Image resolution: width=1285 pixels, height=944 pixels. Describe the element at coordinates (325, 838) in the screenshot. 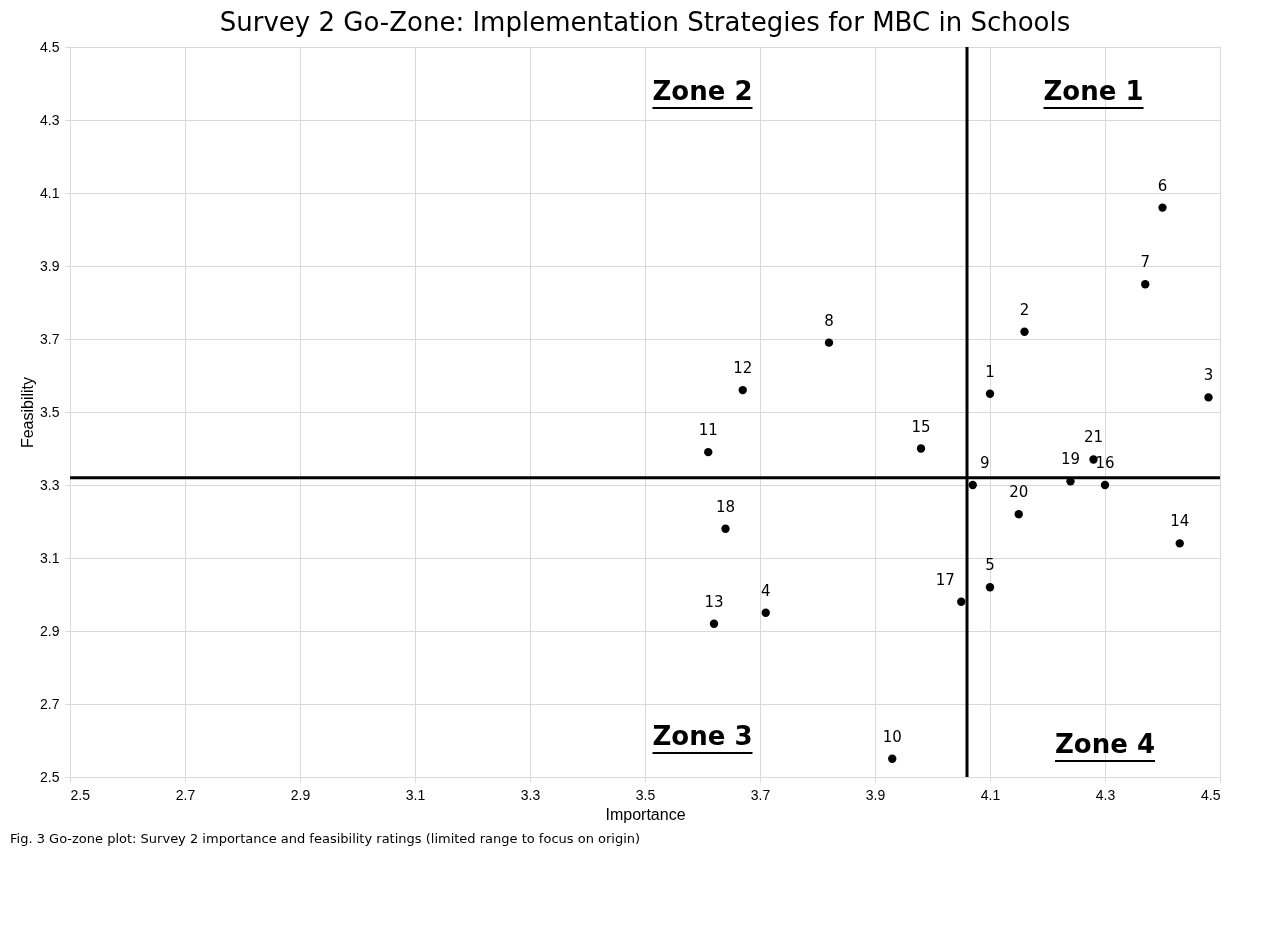

I see `caption: Fig. 3 Go-zone plot: Survey 2 importance and feasibility ratings (limited range to focus on origin)` at that location.